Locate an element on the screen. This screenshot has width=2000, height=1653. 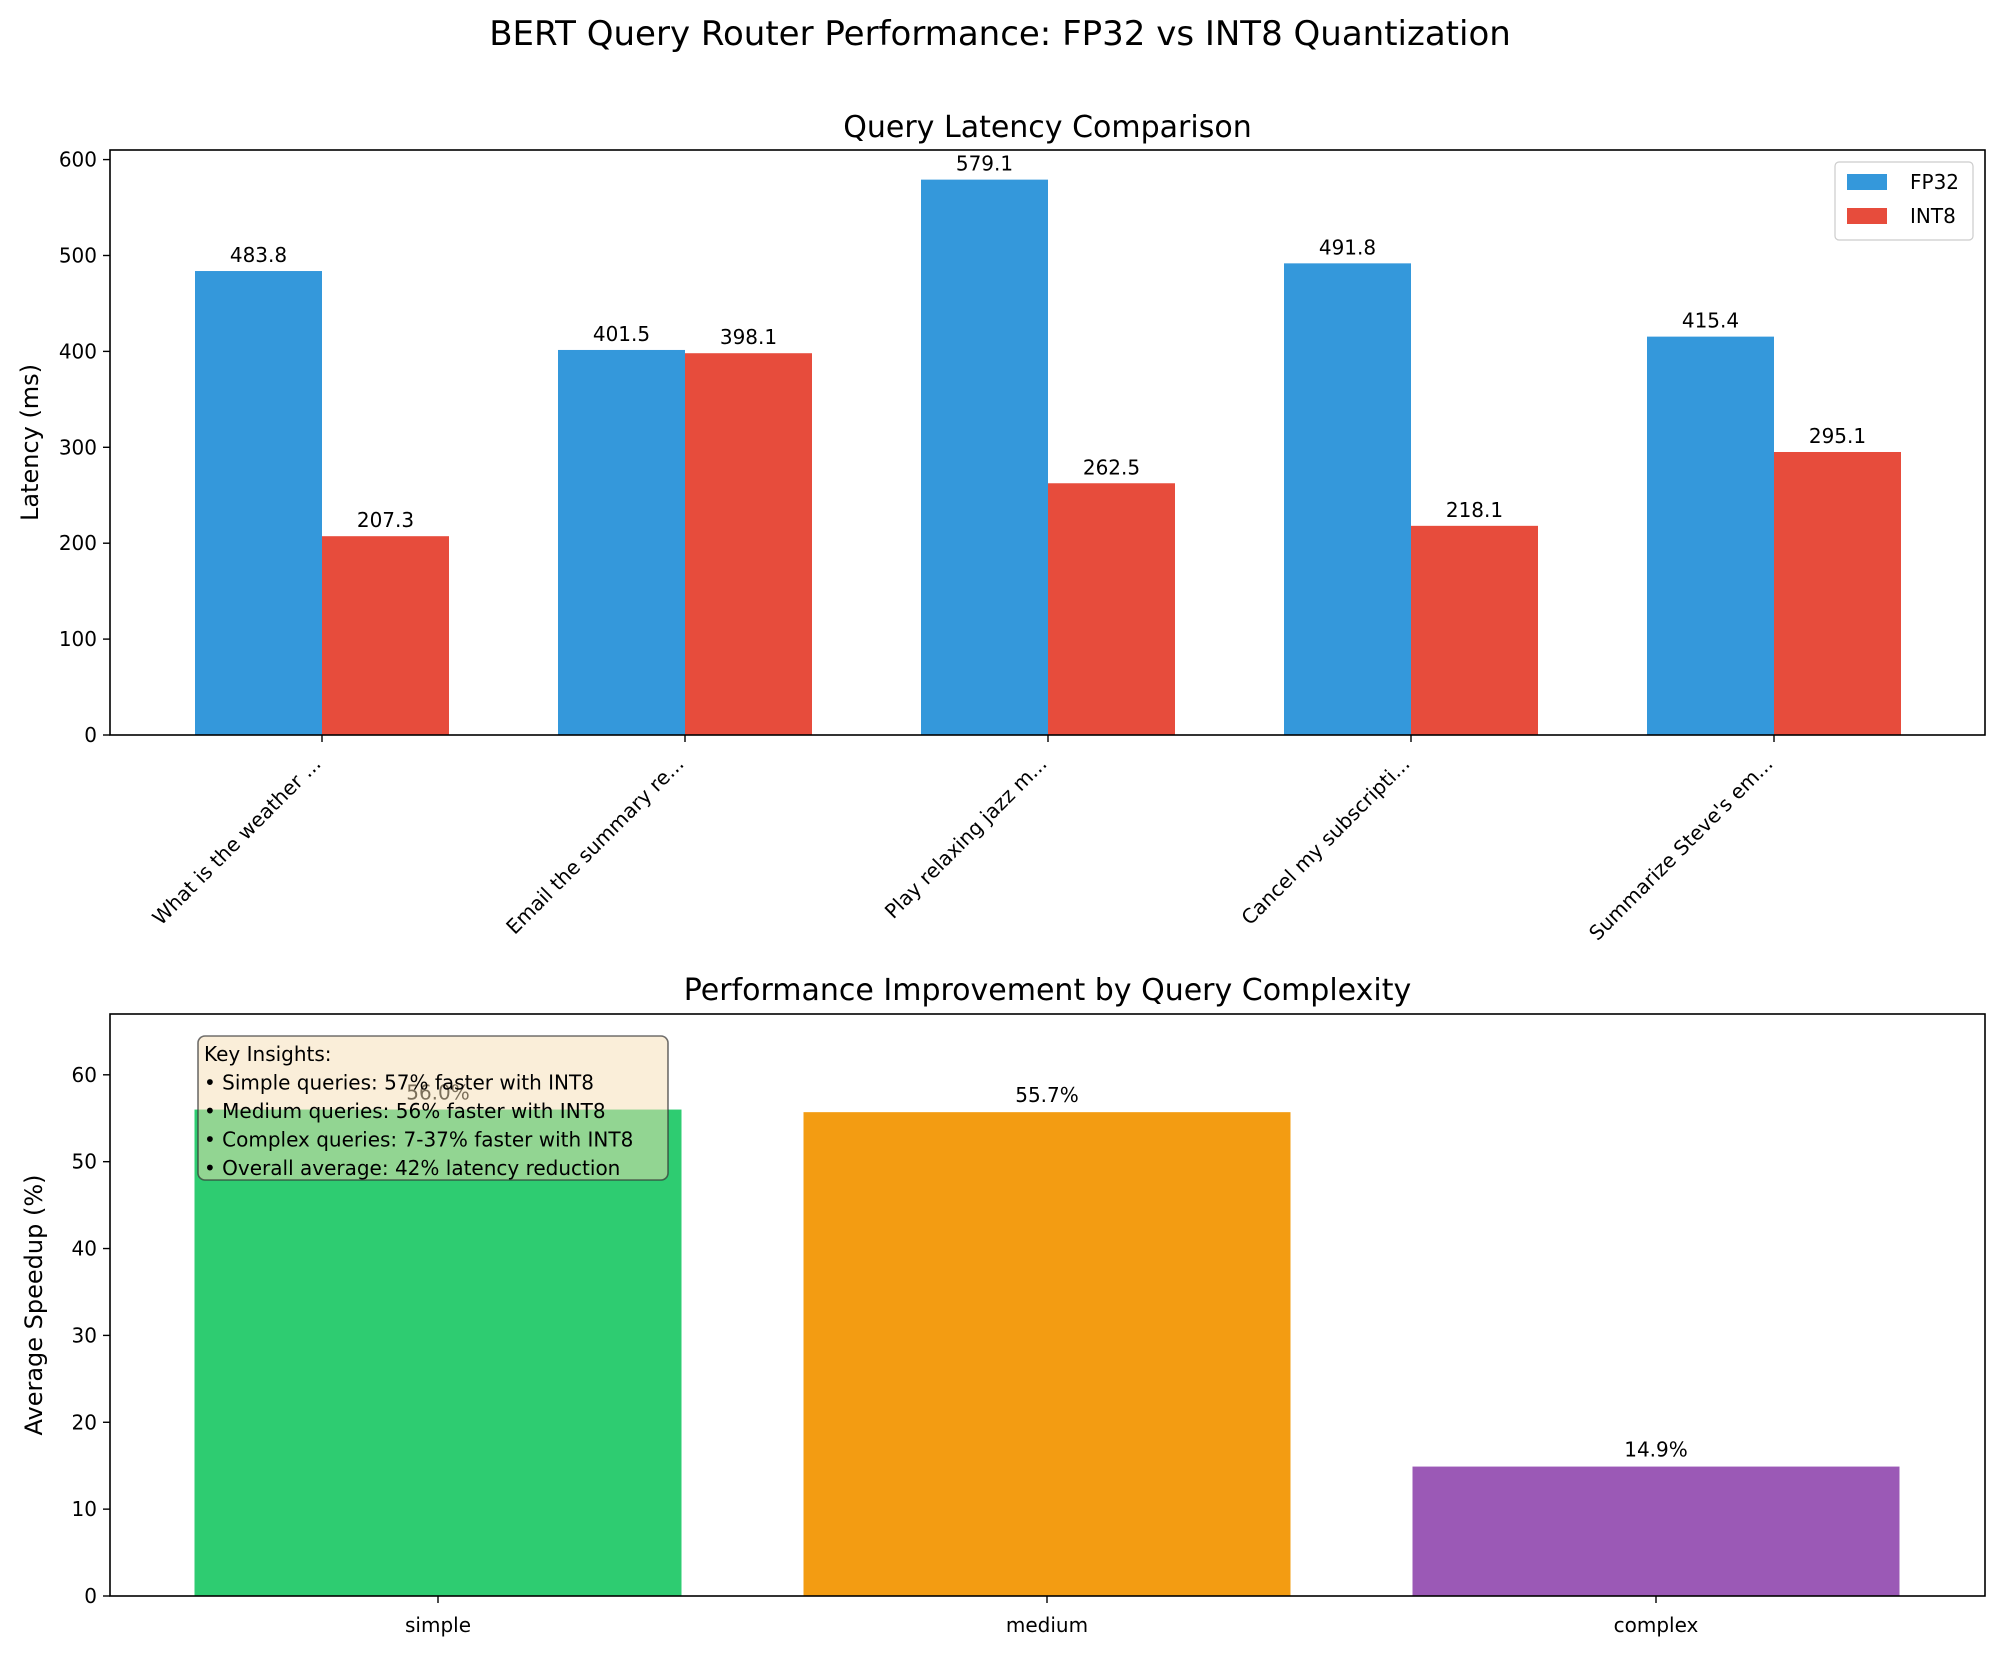
bar-medium is located at coordinates (1047, 1354).